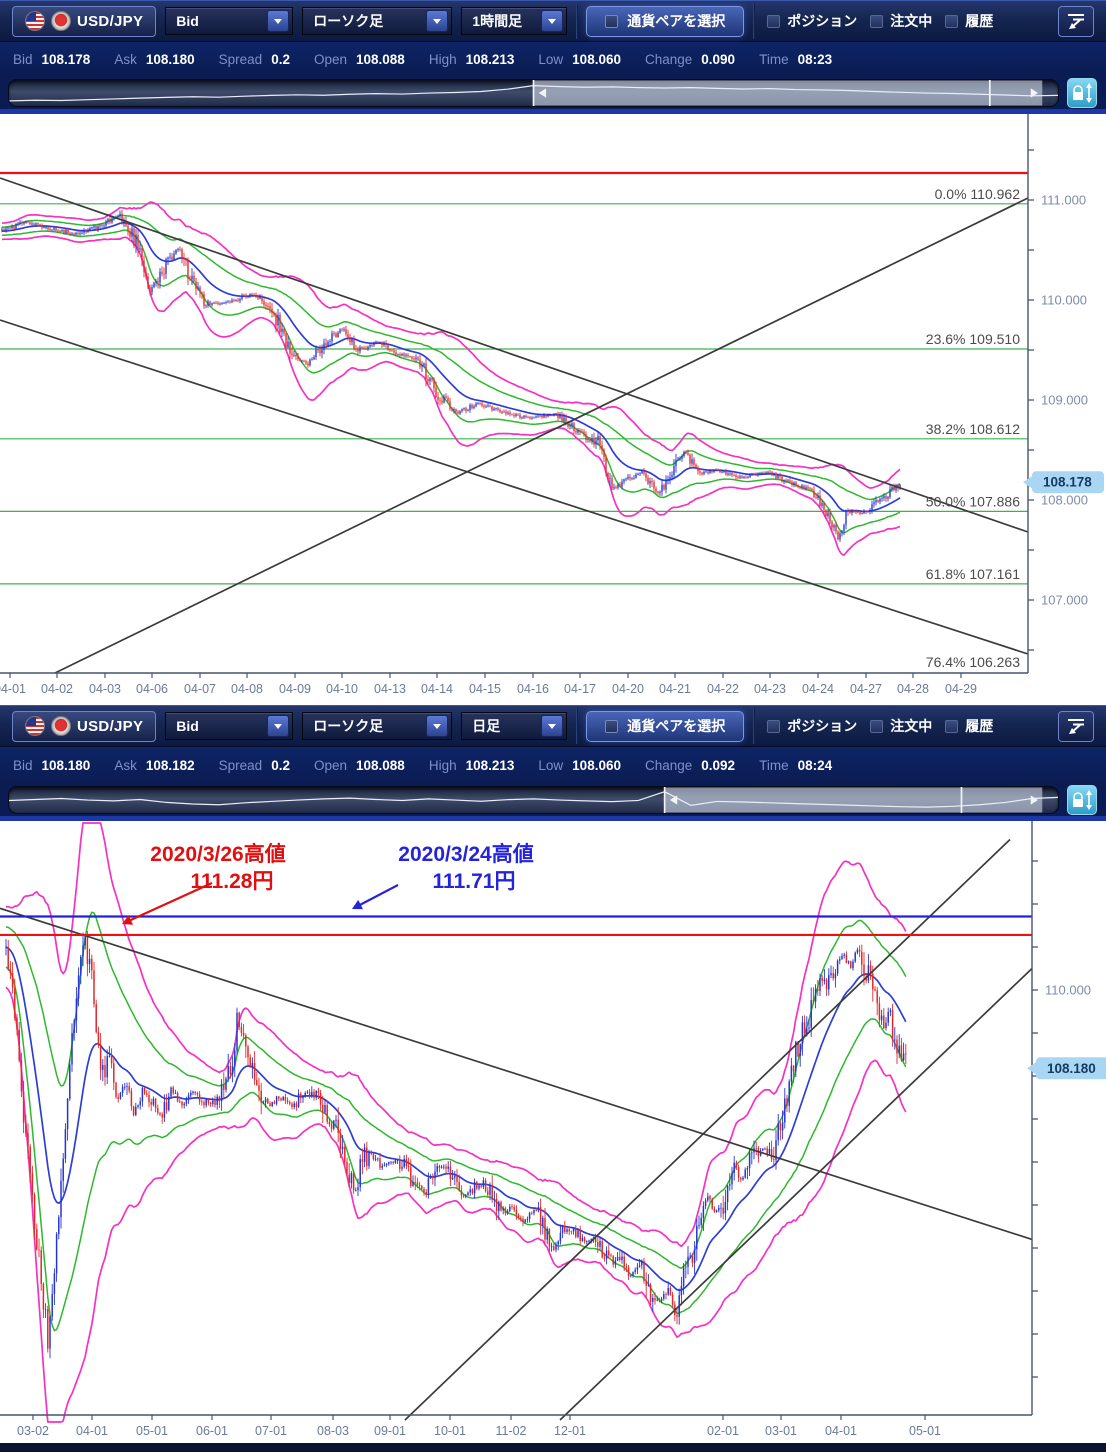 The height and width of the screenshot is (1452, 1106). I want to click on toggle-label: 履歴, so click(979, 21).